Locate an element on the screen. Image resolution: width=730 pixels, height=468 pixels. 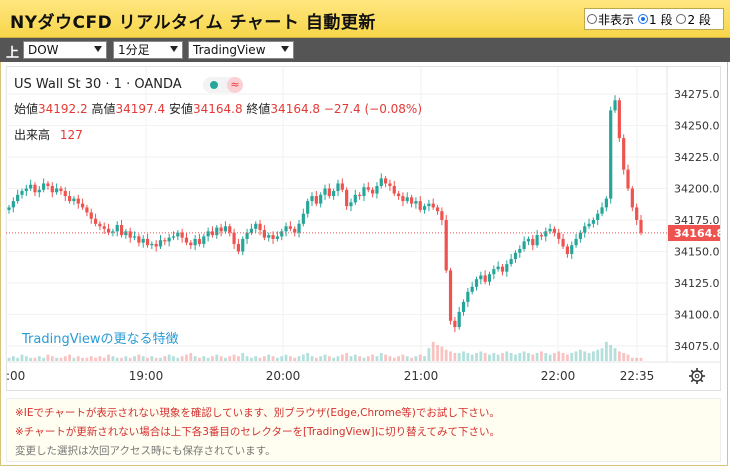
open-value: 34192.2 is located at coordinates (63, 109).